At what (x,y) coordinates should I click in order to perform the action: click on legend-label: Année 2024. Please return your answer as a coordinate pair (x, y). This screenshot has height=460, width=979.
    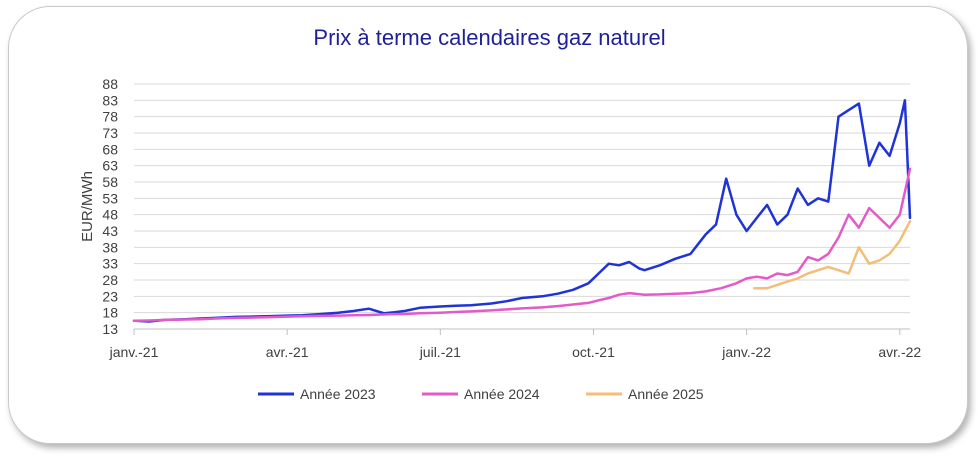
    Looking at the image, I should click on (502, 394).